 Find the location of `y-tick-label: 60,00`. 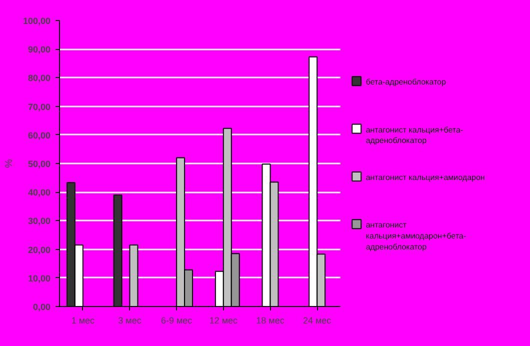

y-tick-label: 60,00 is located at coordinates (39, 135).